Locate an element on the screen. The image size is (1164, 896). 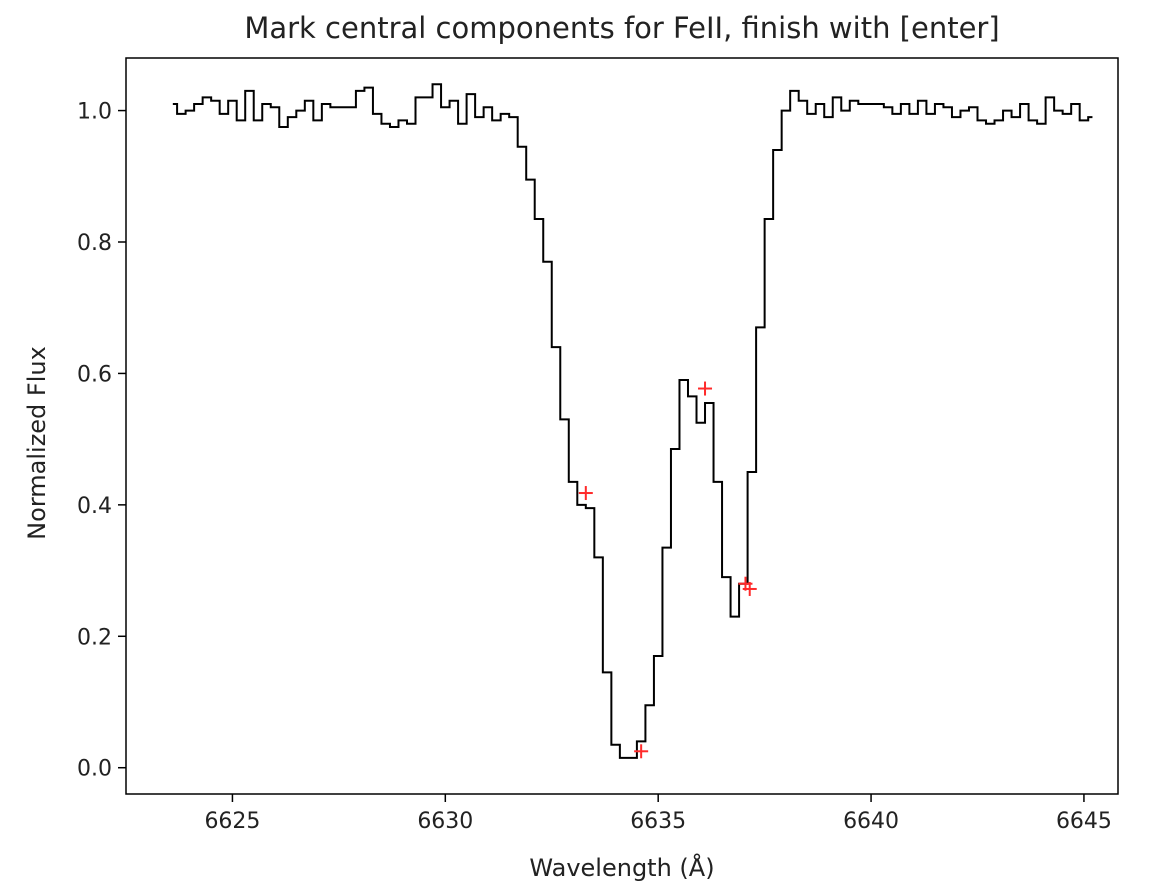
y-axis-label: Normalized Flux is located at coordinates (37, 443).